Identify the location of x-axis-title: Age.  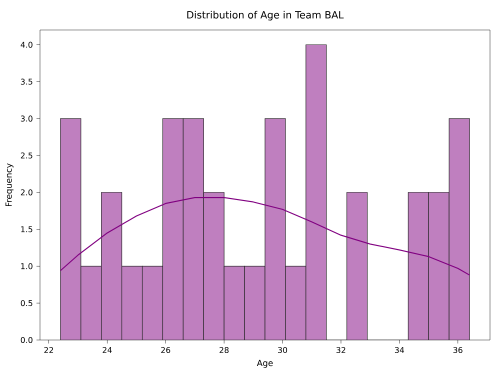
(264, 364).